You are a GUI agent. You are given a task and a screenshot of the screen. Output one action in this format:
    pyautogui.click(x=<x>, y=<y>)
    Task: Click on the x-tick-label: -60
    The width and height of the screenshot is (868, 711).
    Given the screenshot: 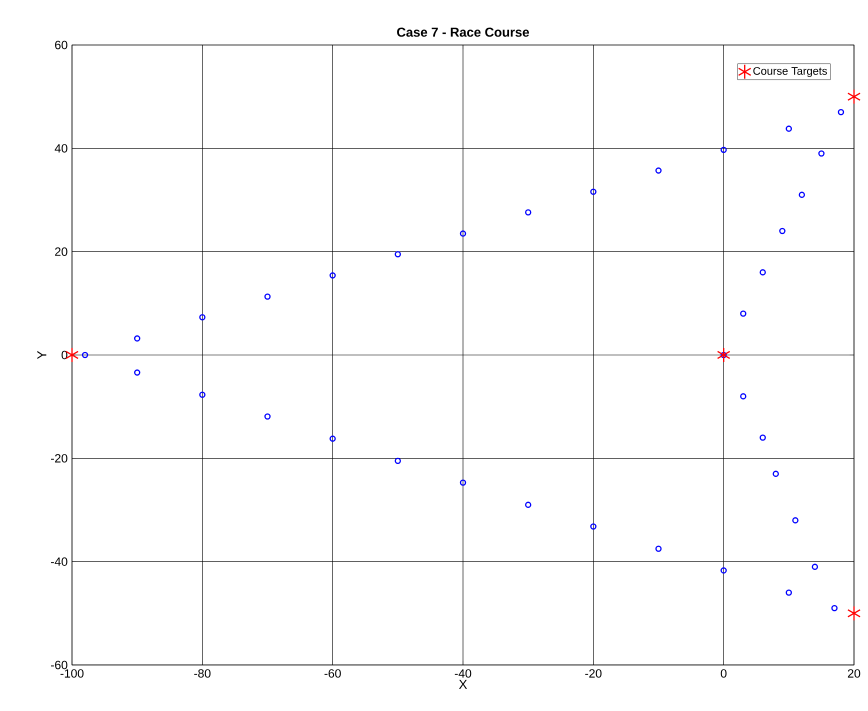 What is the action you would take?
    pyautogui.click(x=332, y=673)
    